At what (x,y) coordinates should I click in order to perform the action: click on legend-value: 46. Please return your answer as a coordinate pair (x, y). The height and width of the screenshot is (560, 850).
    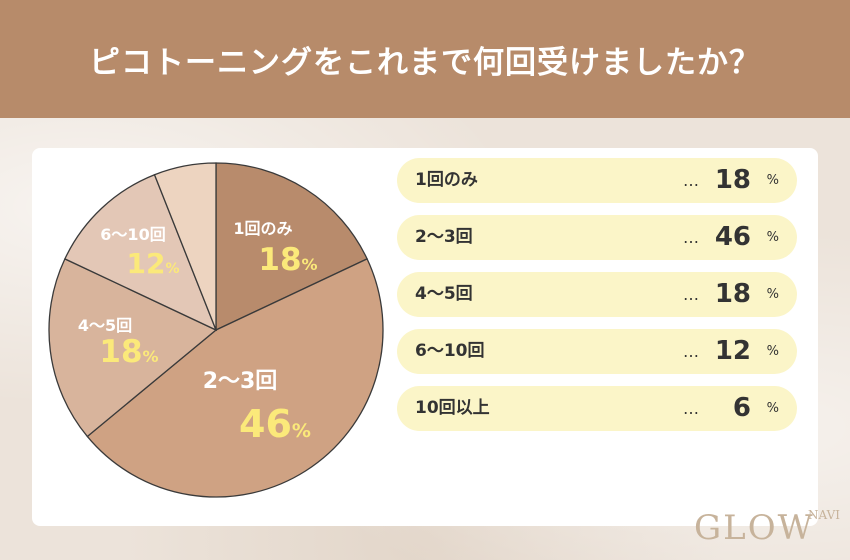
    Looking at the image, I should click on (732, 237).